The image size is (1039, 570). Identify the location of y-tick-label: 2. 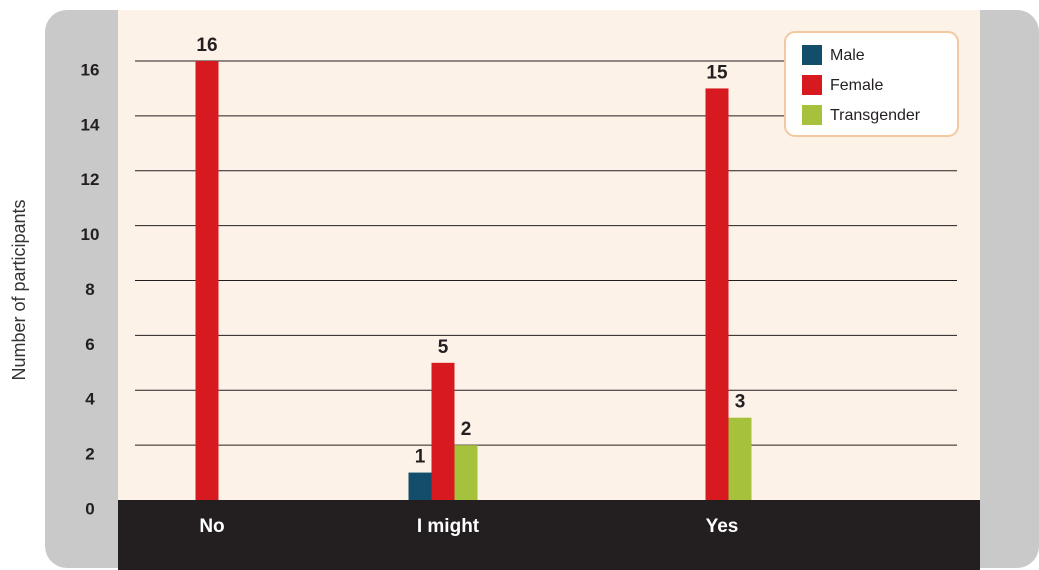
(89, 454).